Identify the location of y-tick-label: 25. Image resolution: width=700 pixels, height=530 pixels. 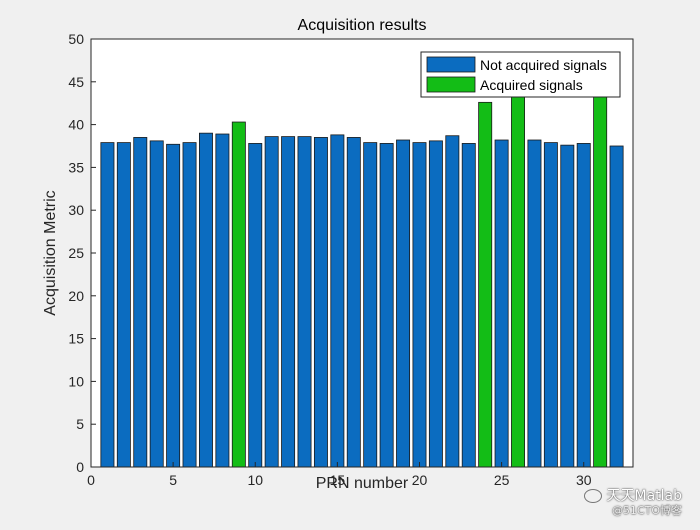
(76, 253).